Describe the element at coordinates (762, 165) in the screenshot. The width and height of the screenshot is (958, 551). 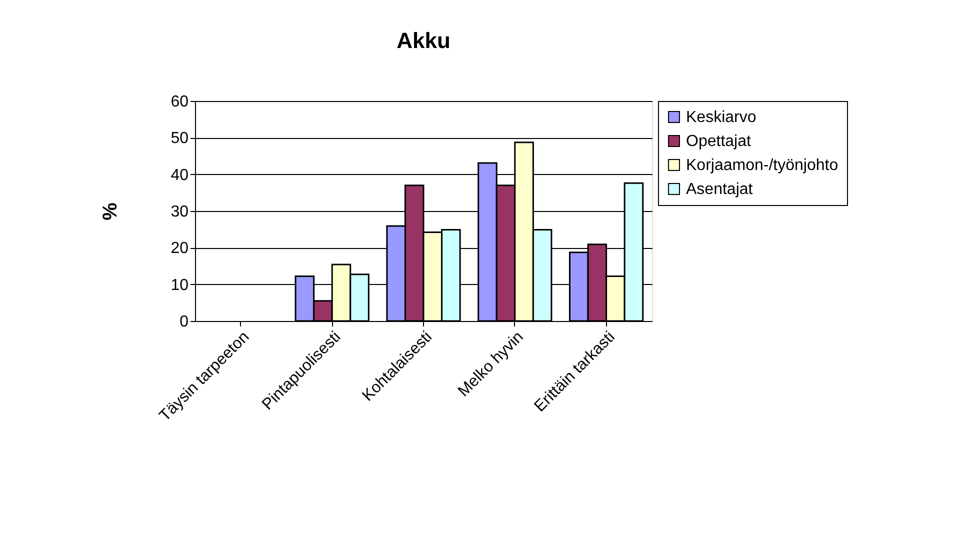
I see `legend-label: Korjaamon-/työnjohto` at that location.